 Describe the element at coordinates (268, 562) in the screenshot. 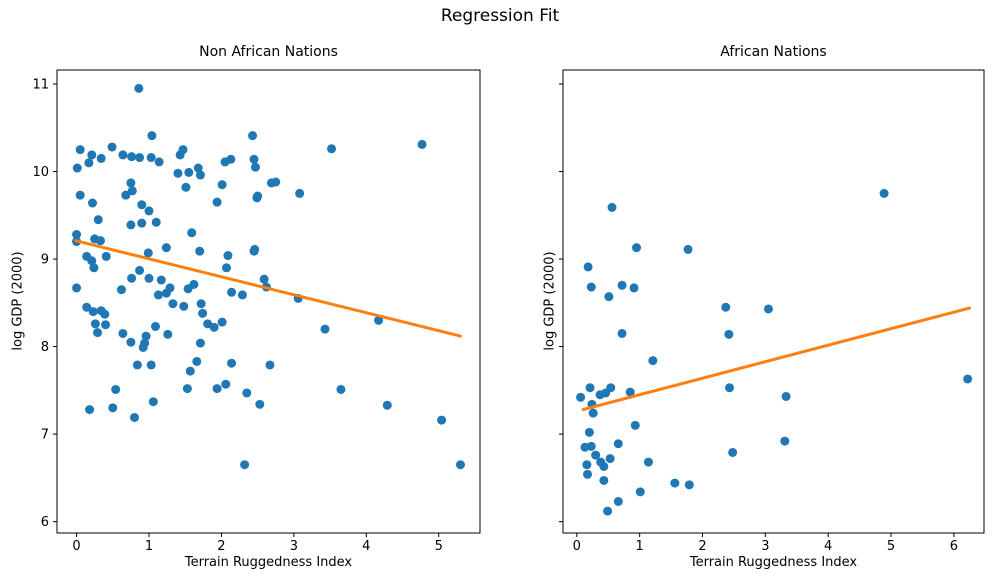

I see `xlabel-non-african: Terrain Ruggedness Index` at that location.